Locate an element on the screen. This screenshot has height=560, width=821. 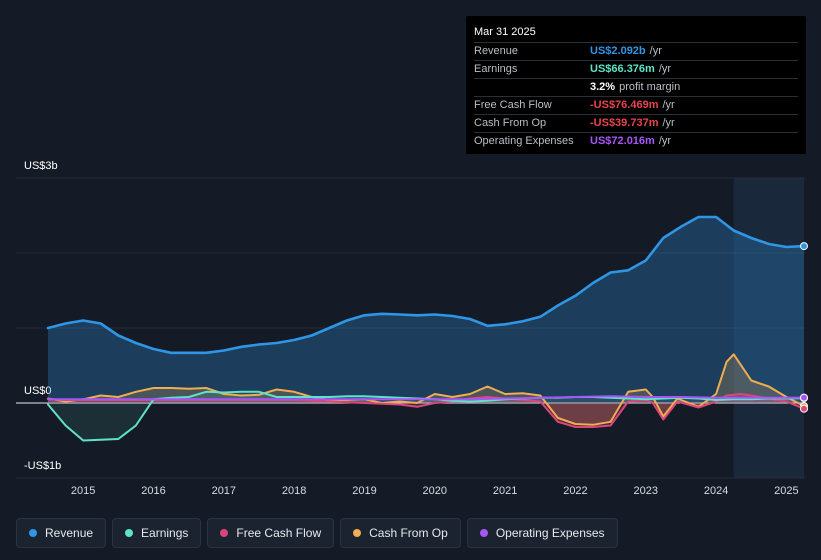
tooltip-row: 3.2% profit margin is located at coordinates (636, 87).